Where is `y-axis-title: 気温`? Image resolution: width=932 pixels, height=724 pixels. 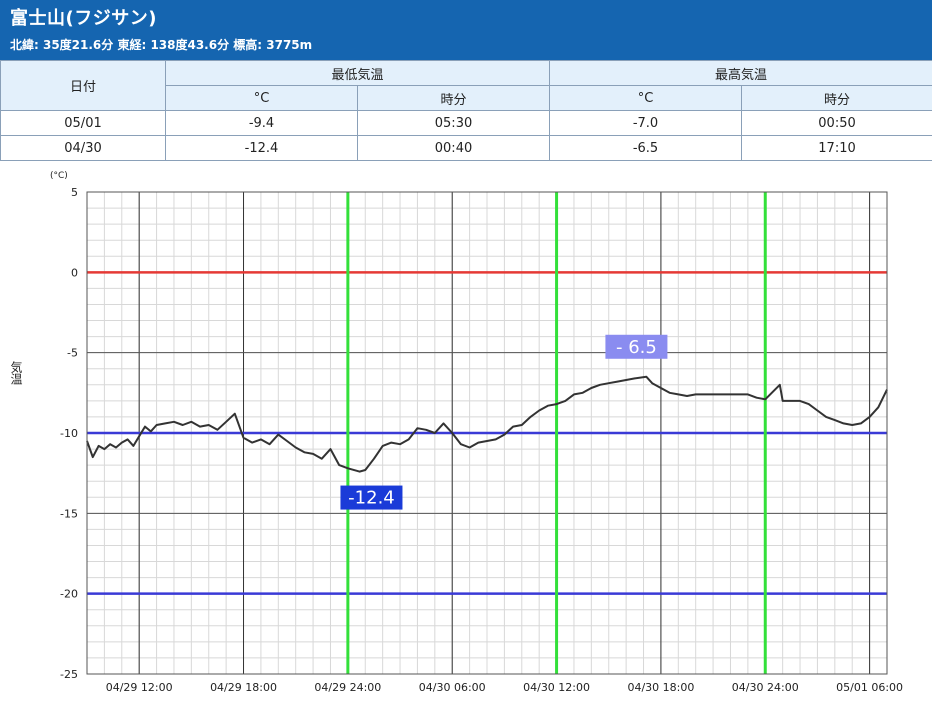 y-axis-title: 気温 is located at coordinates (16, 372).